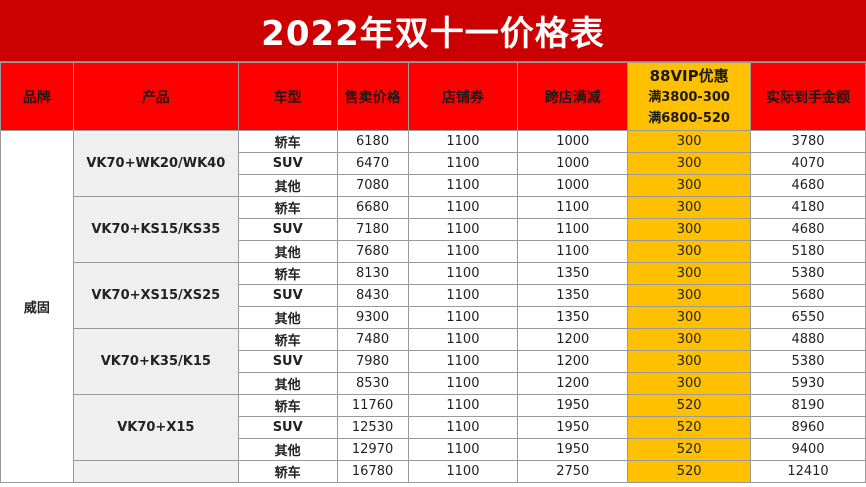  What do you see at coordinates (573, 96) in the screenshot?
I see `header-cross-store: 跨店满减` at bounding box center [573, 96].